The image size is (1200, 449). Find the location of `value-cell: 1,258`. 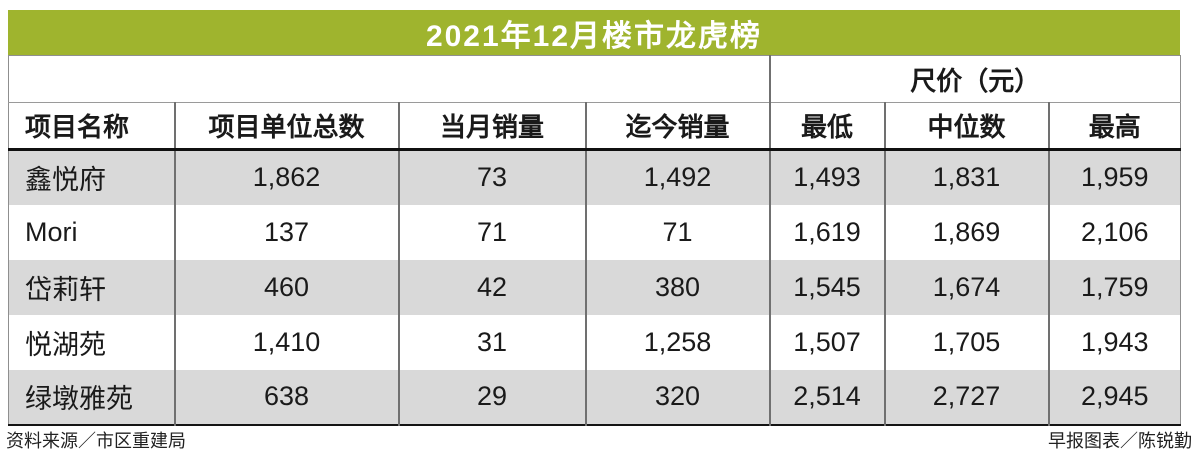

value-cell: 1,258 is located at coordinates (677, 342).